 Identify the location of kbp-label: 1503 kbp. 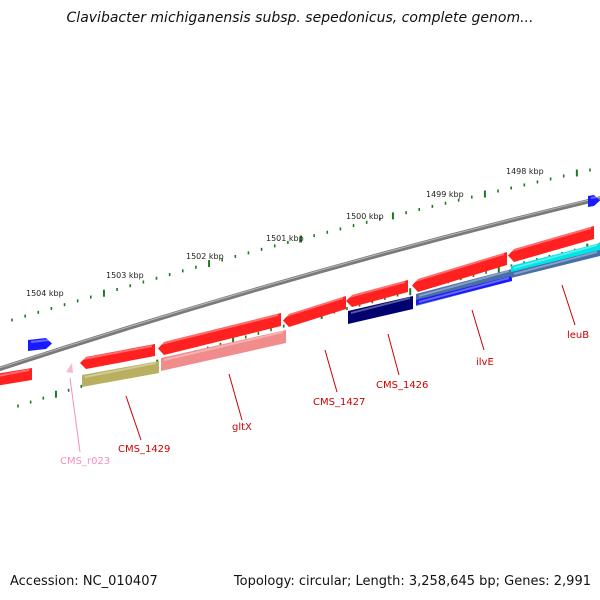
(125, 275).